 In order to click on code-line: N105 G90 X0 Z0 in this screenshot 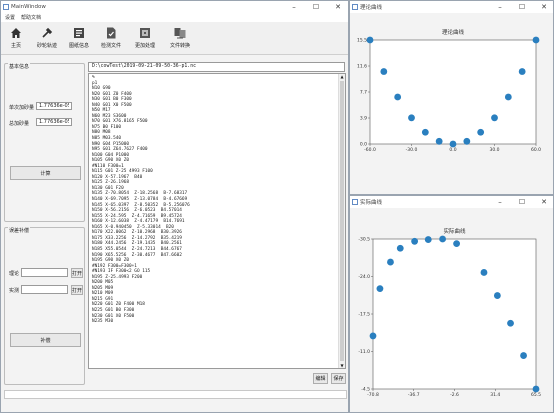, I will do `click(111, 161)`.